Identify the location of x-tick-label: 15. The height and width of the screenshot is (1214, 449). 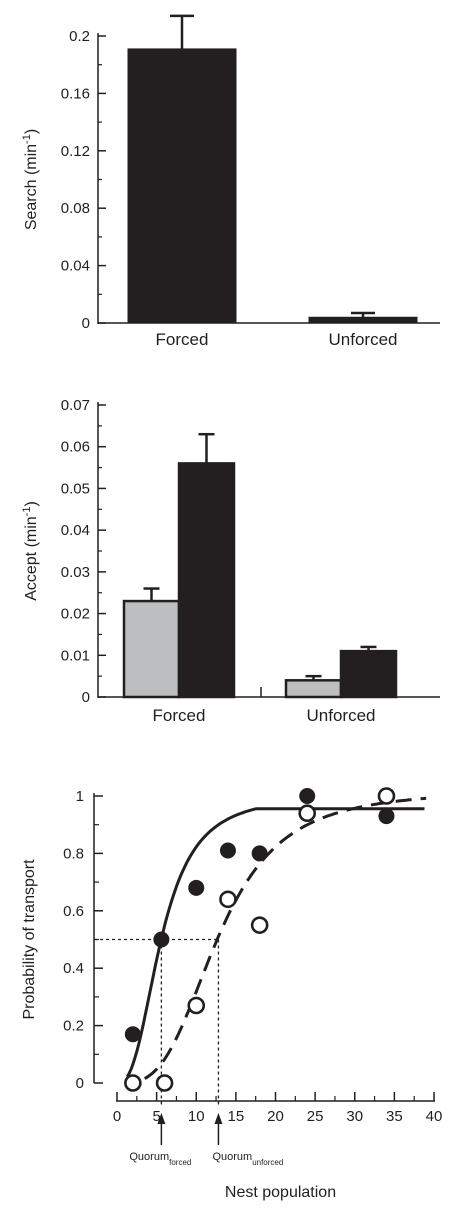
(236, 1116).